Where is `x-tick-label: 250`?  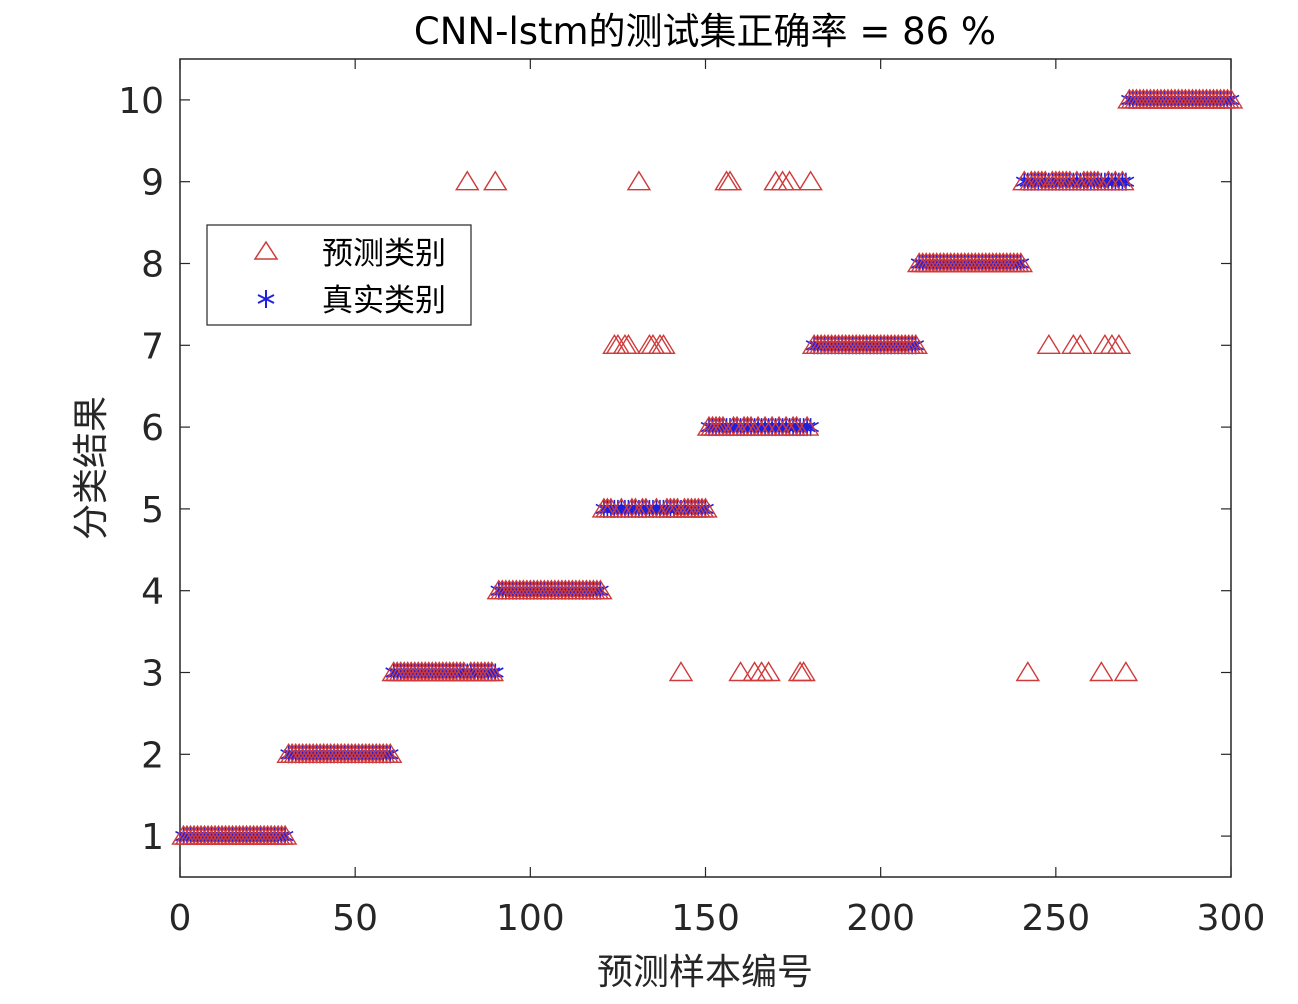
x-tick-label: 250 is located at coordinates (1055, 918).